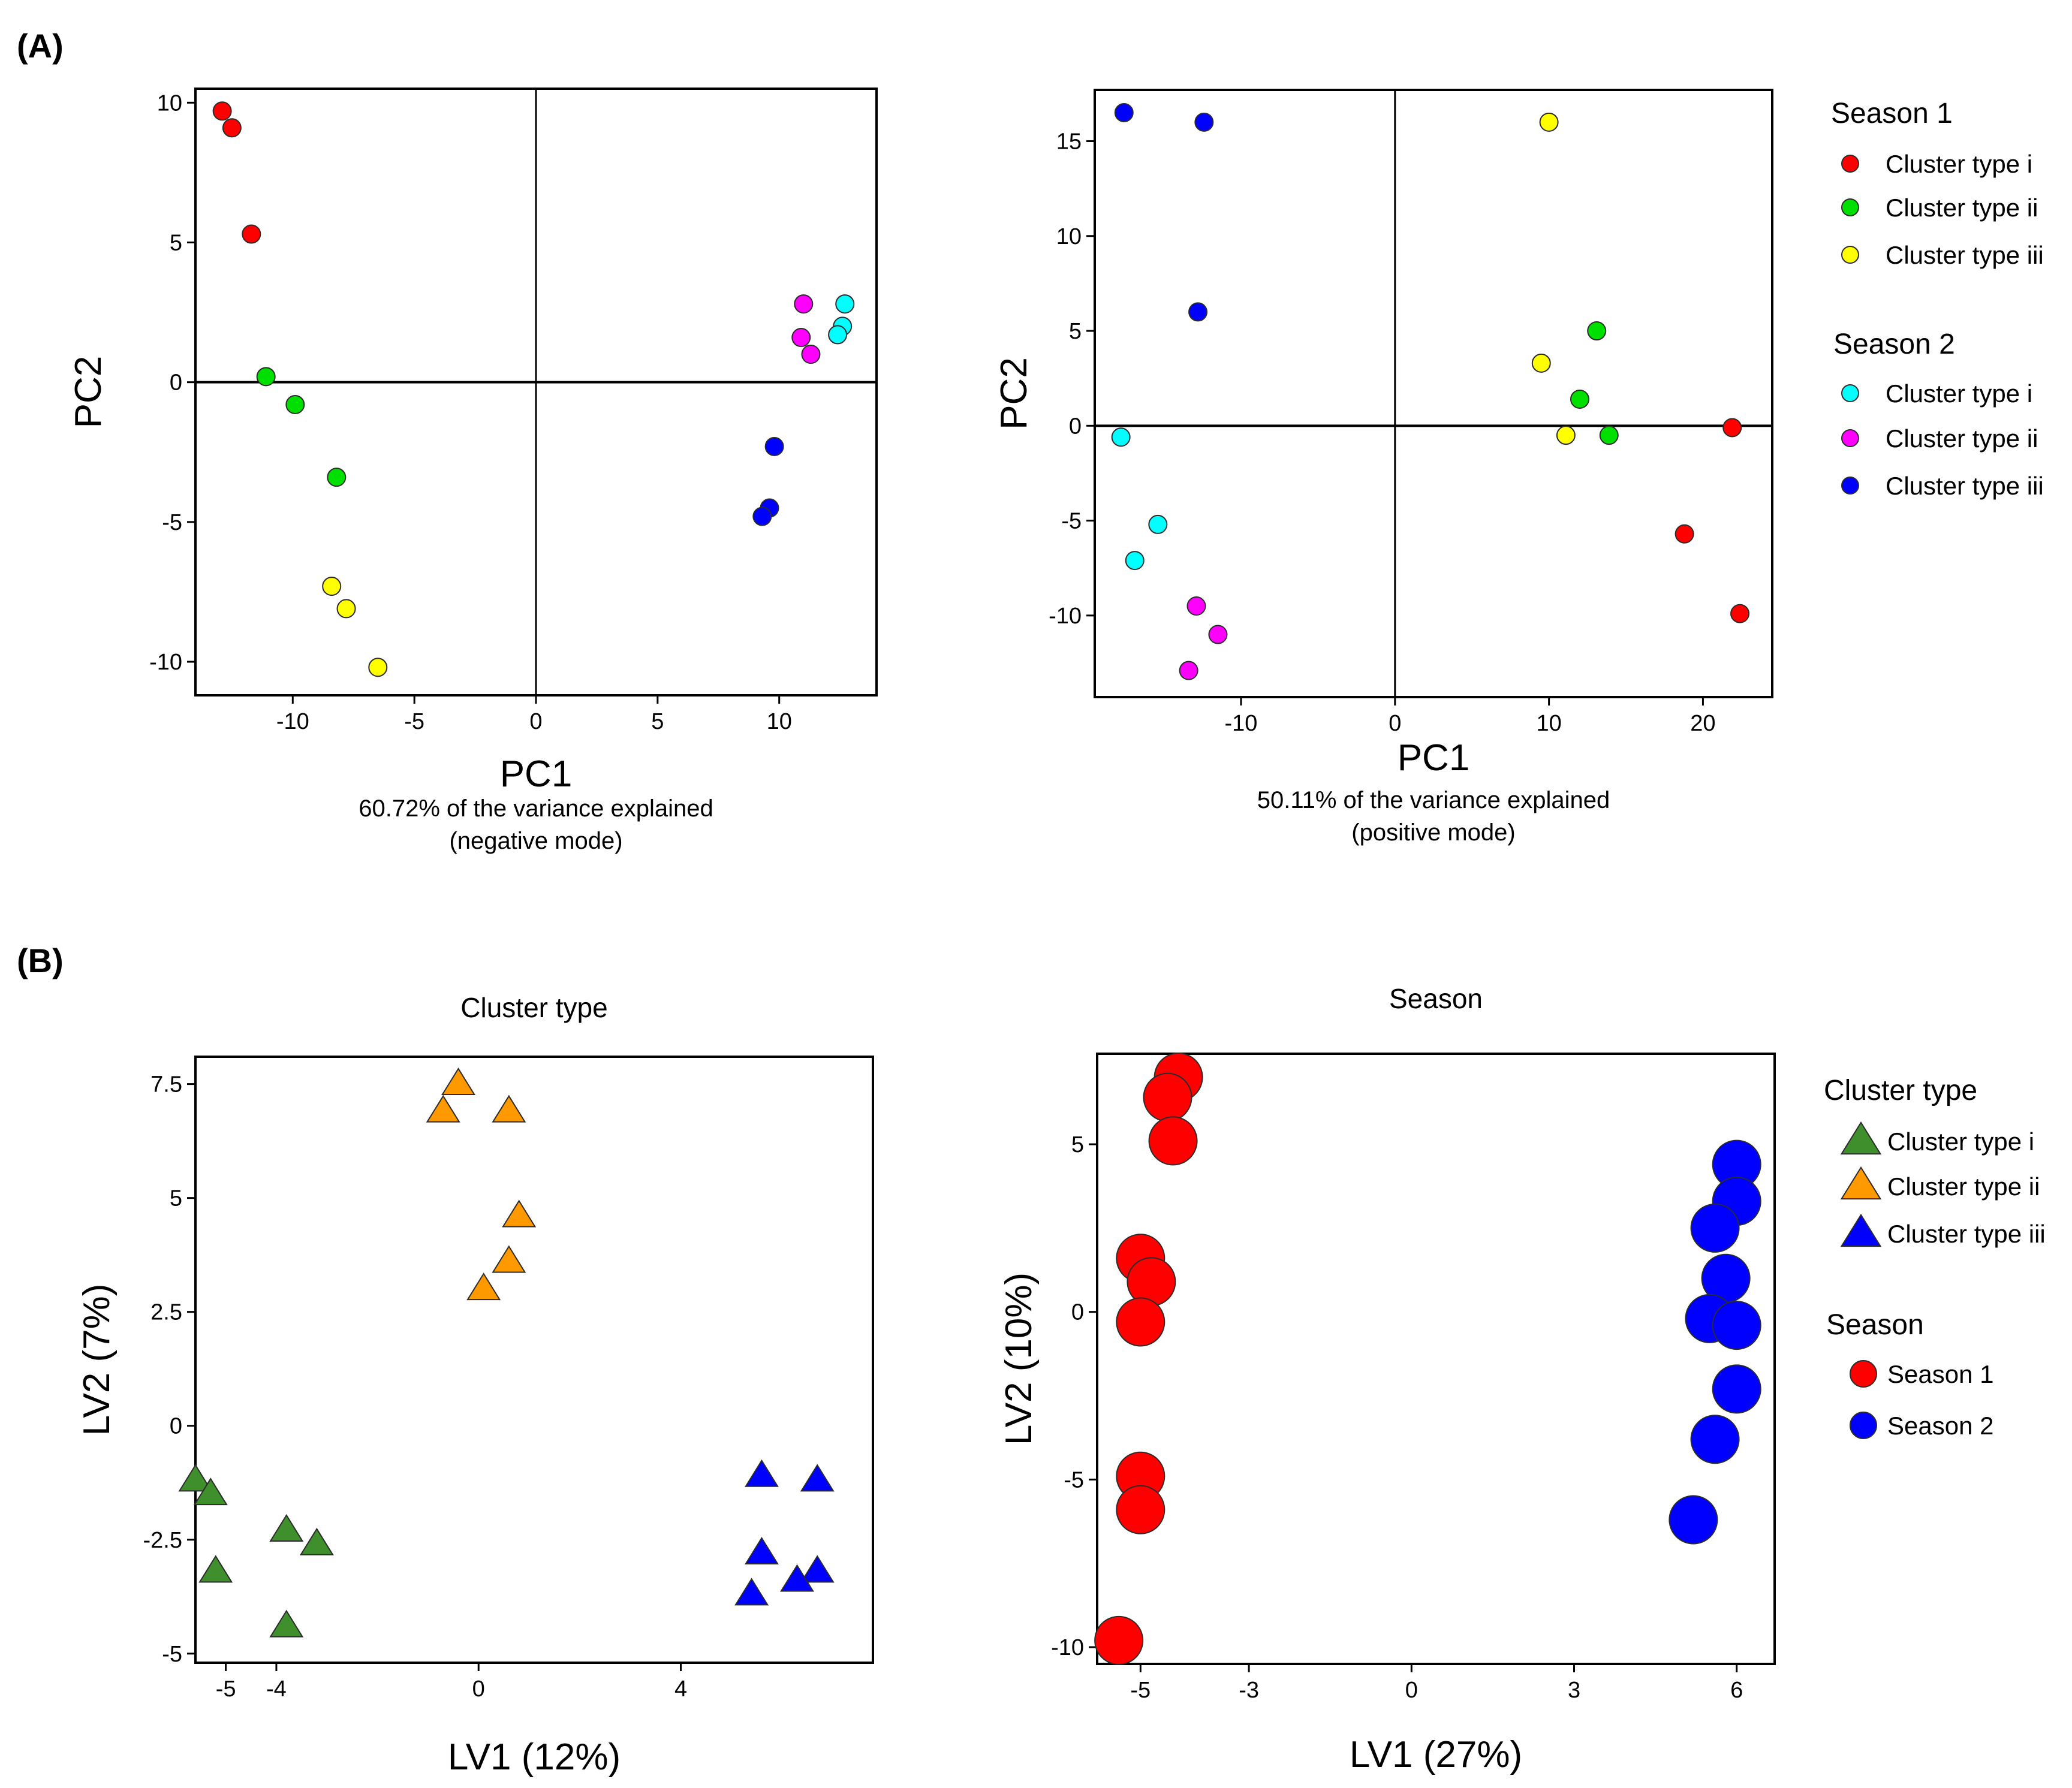 This screenshot has width=2072, height=1788. I want to click on variance-caption: 60.72% of the variance explained, so click(536, 809).